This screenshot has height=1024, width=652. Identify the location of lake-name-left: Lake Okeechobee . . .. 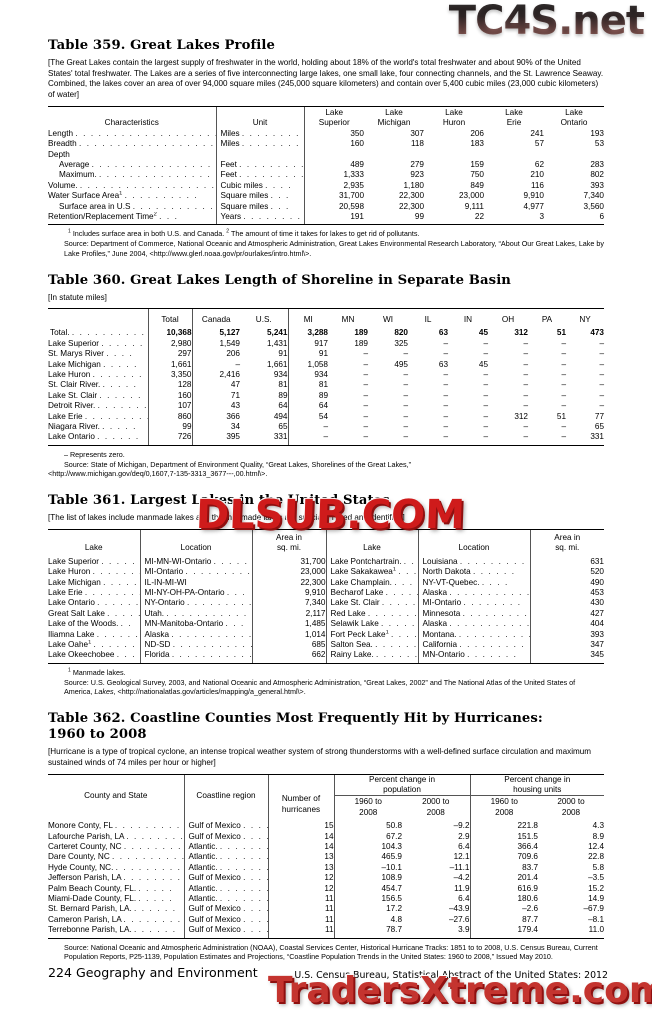
(94, 657).